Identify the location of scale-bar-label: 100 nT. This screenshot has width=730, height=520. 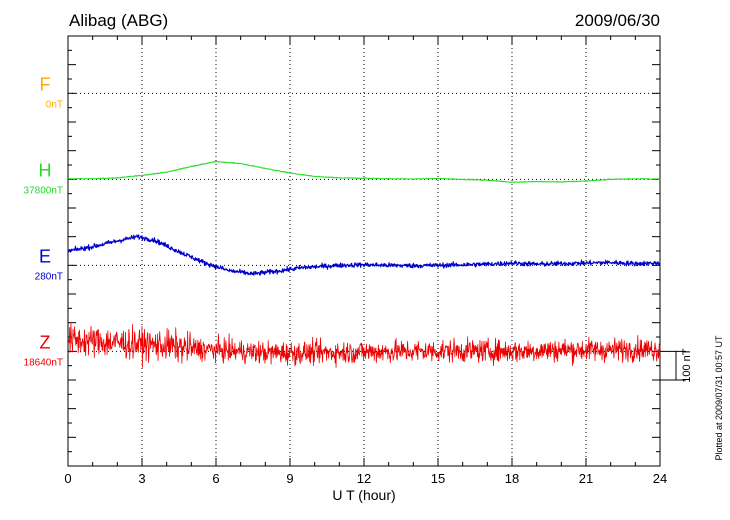
(687, 365).